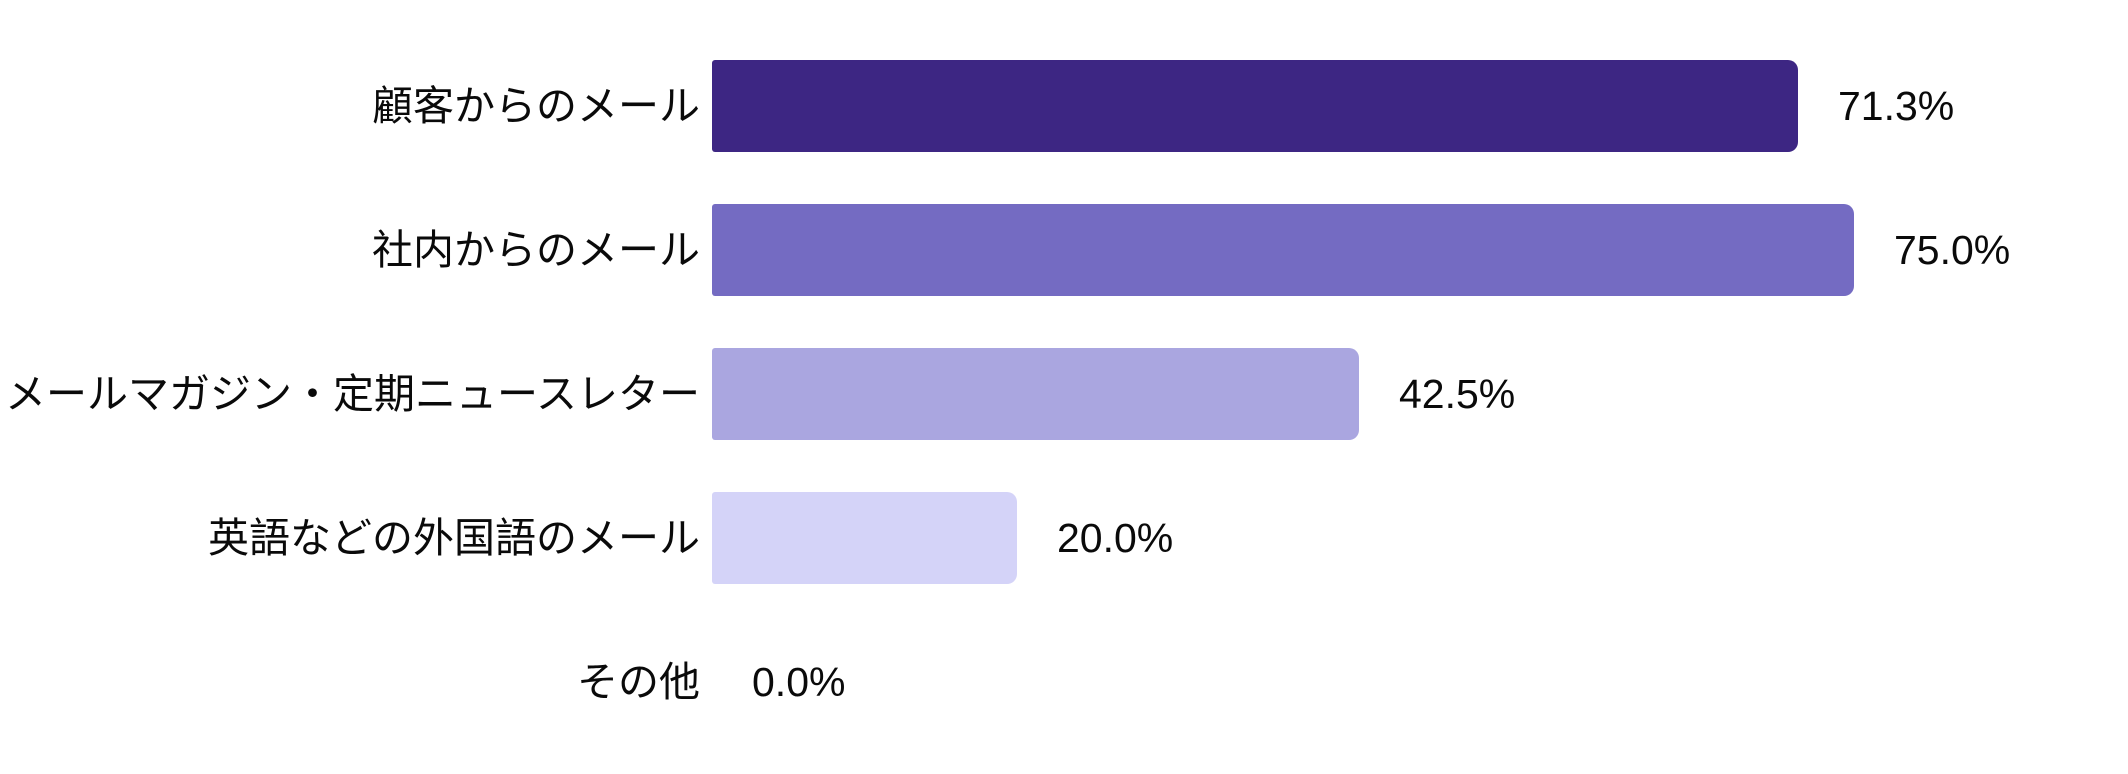 Image resolution: width=2128 pixels, height=774 pixels. Describe the element at coordinates (352, 393) in the screenshot. I see `category-label: メールマガジン・定期ニュースレター` at that location.